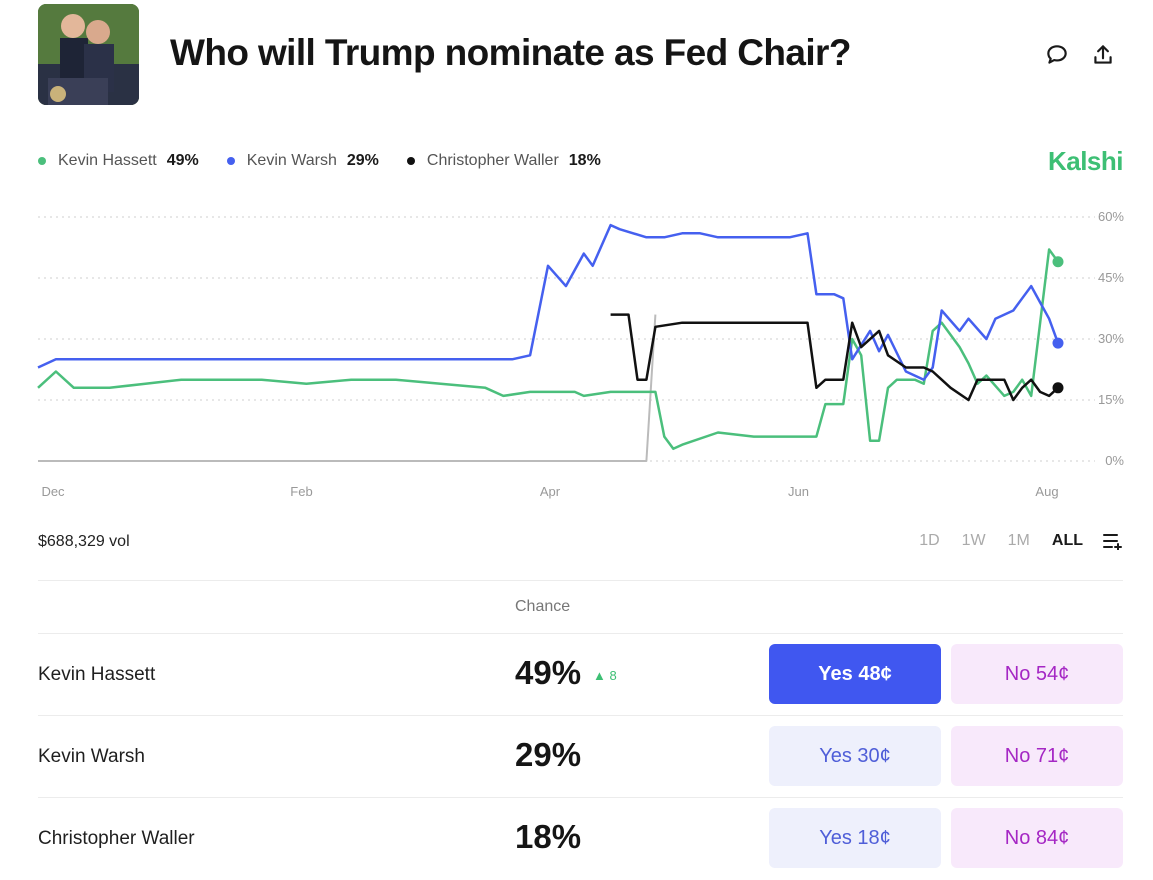 The width and height of the screenshot is (1153, 880). Describe the element at coordinates (548, 672) in the screenshot. I see `outcome-chance: 49%` at that location.